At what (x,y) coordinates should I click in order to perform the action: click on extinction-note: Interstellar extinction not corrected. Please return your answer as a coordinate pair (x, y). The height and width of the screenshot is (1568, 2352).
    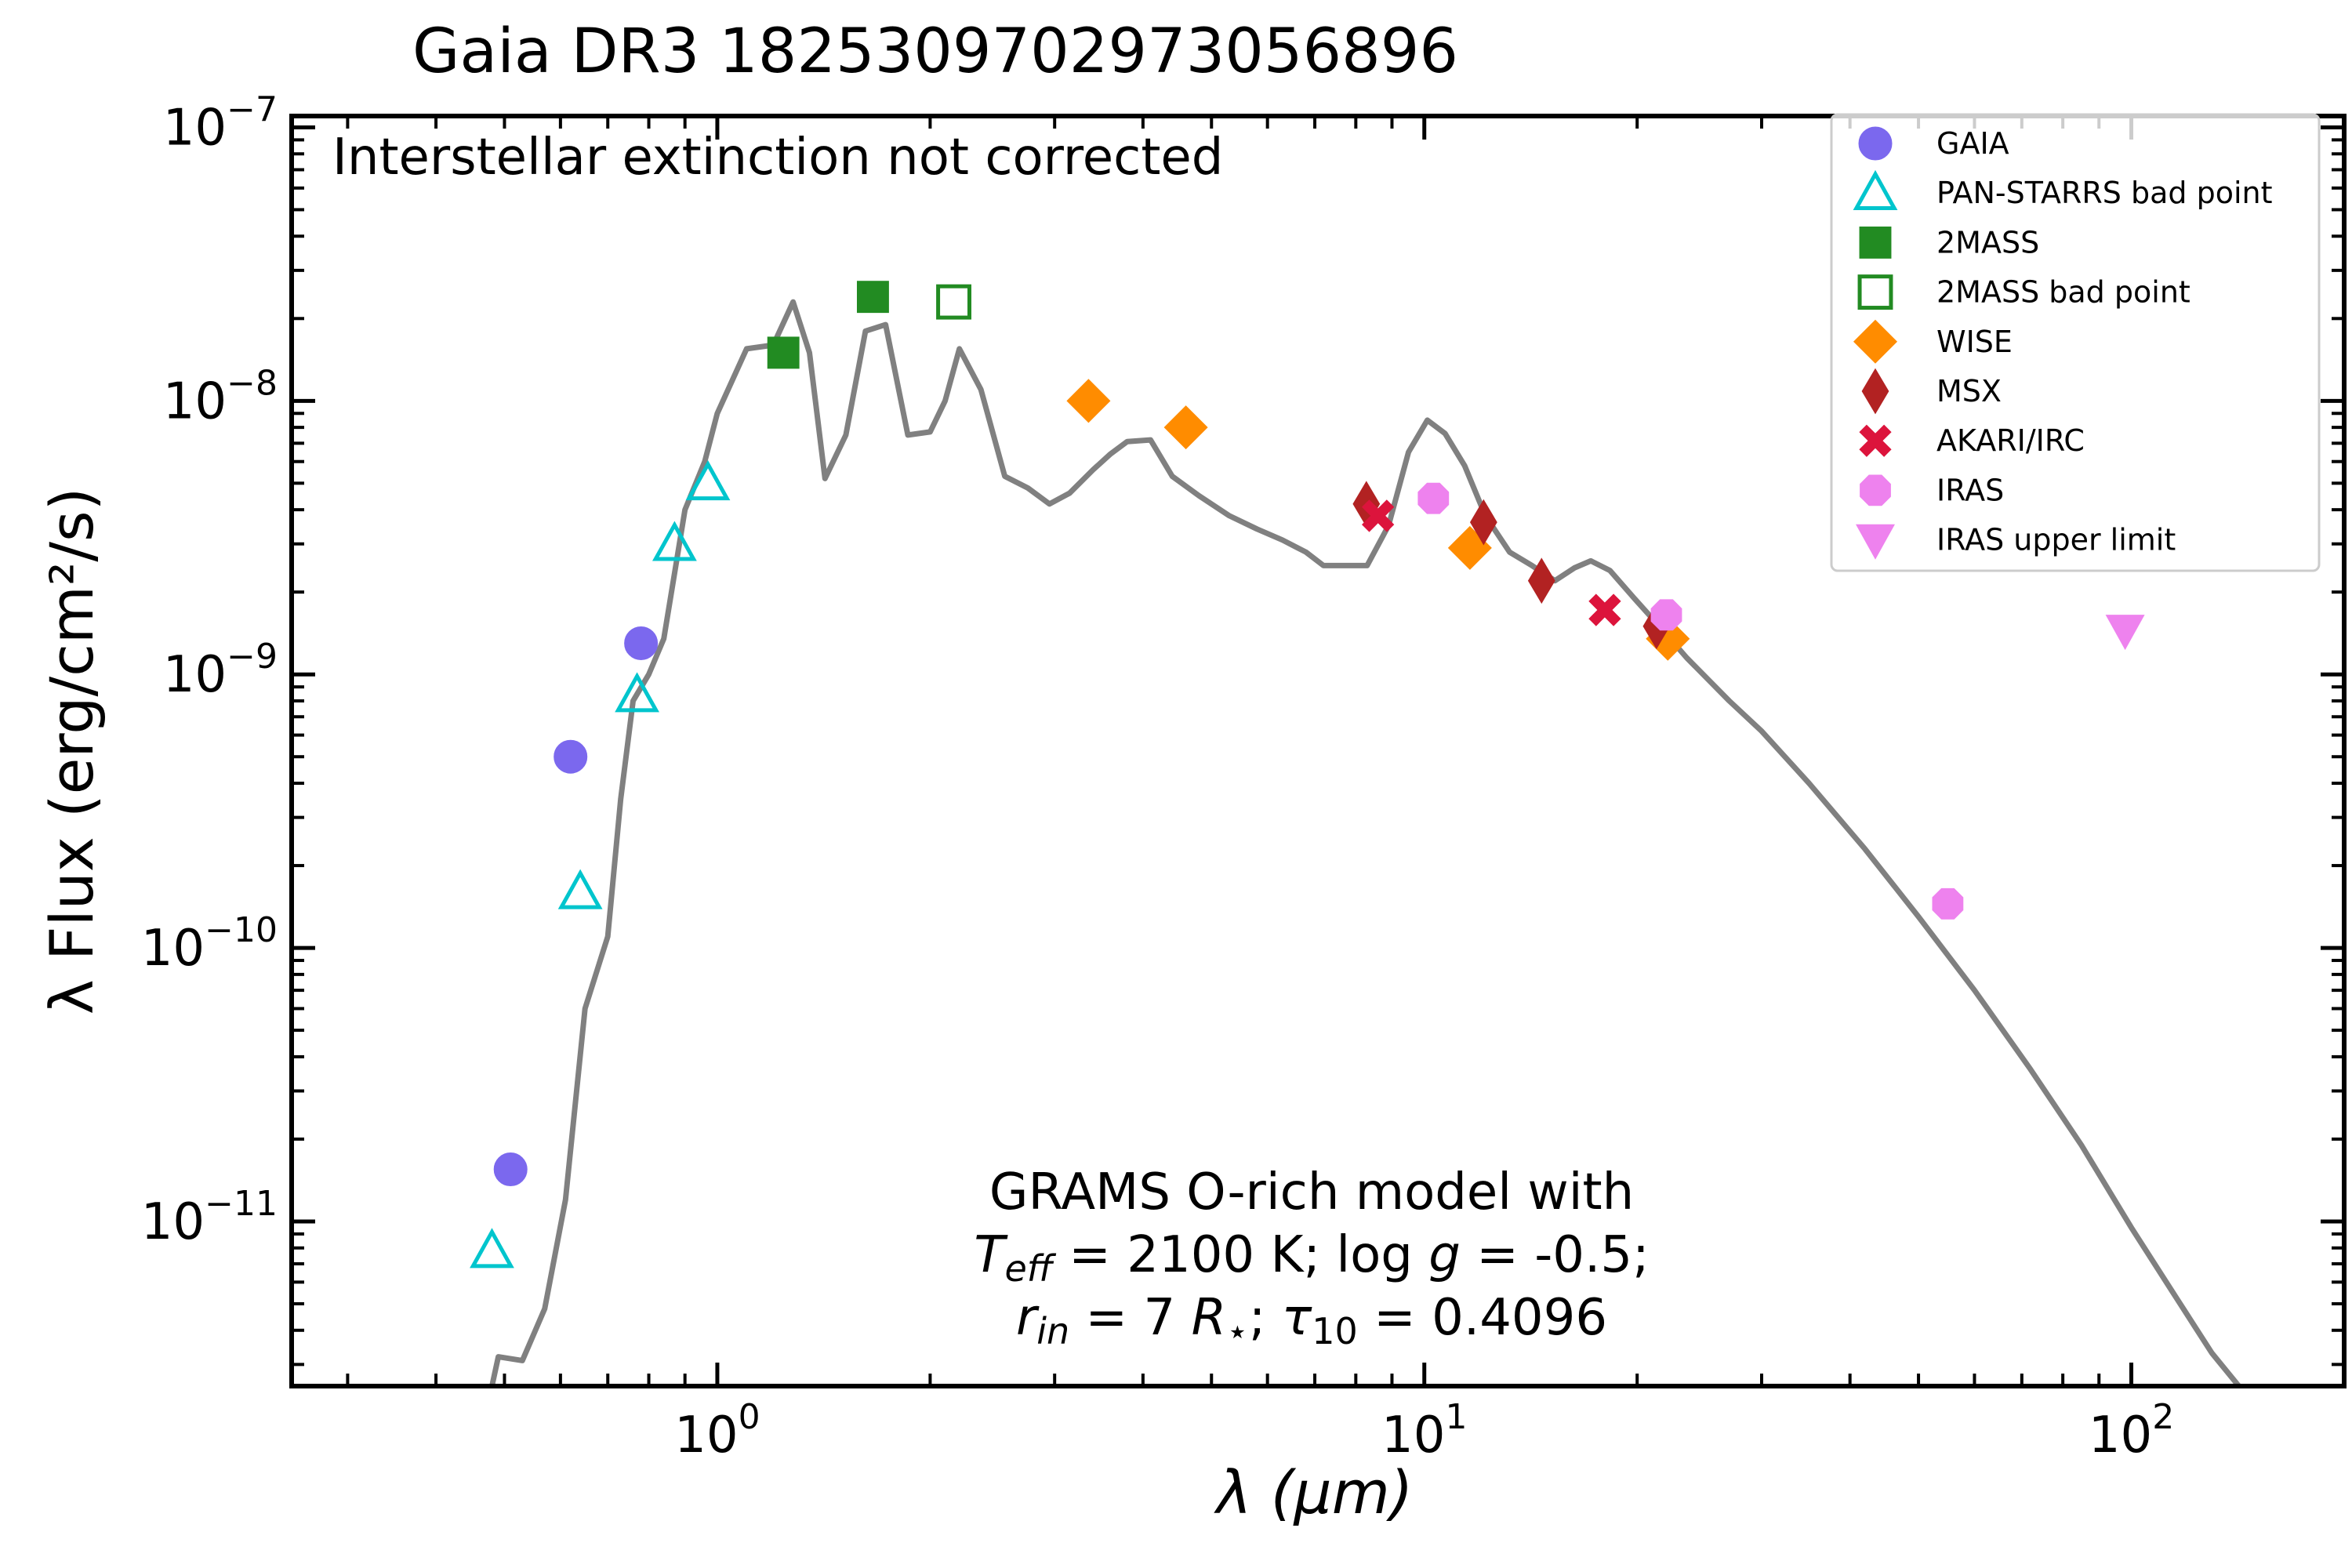
    Looking at the image, I should click on (777, 158).